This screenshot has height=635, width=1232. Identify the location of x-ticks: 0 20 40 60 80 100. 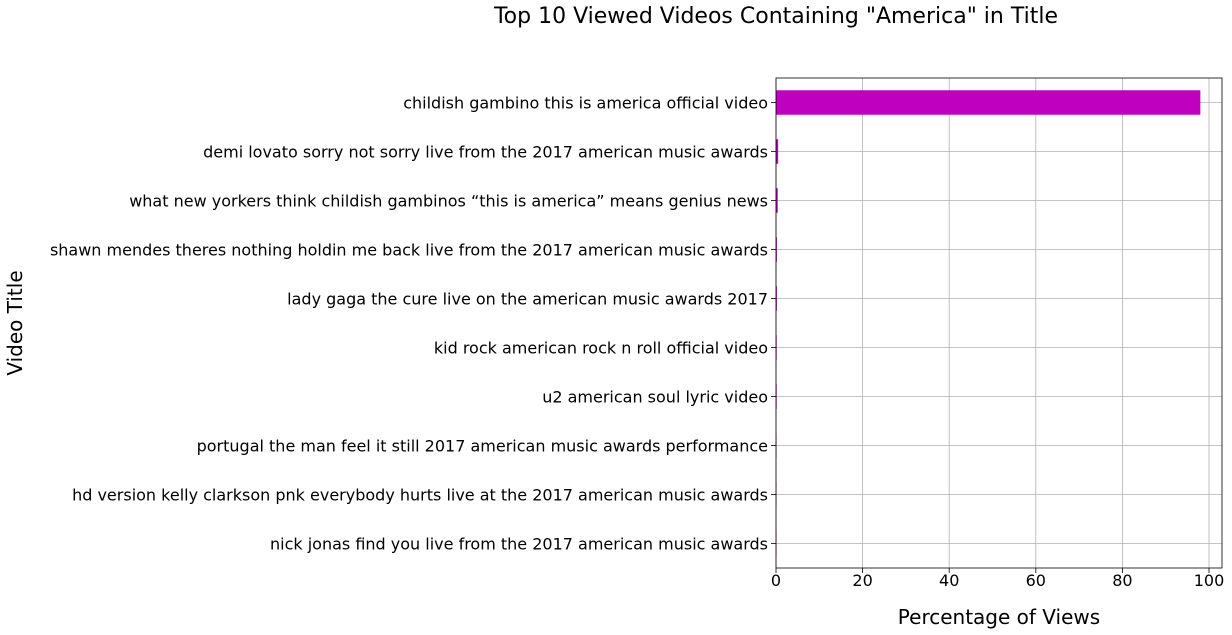
(997, 579).